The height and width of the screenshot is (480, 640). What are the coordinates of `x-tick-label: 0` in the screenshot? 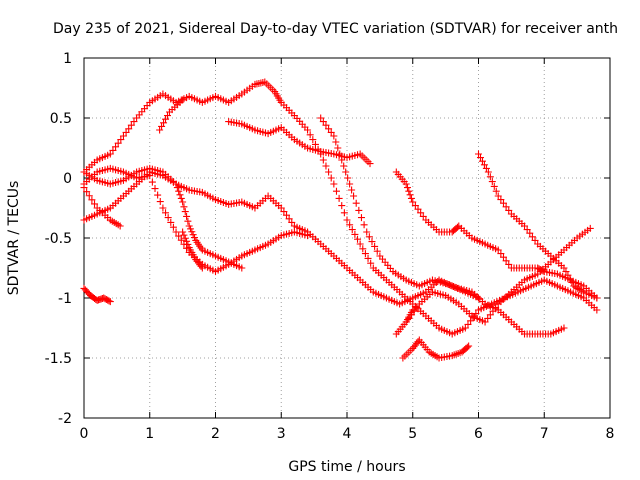 It's located at (84, 434).